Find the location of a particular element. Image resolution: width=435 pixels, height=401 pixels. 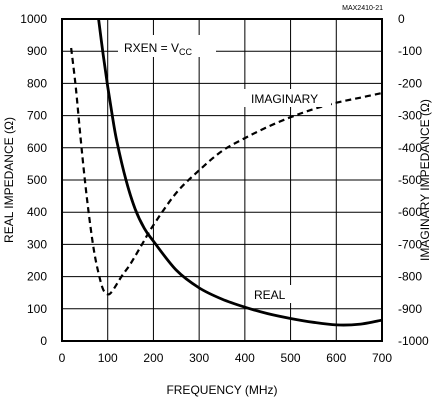

y-tick-label: 800 is located at coordinates (37, 83).